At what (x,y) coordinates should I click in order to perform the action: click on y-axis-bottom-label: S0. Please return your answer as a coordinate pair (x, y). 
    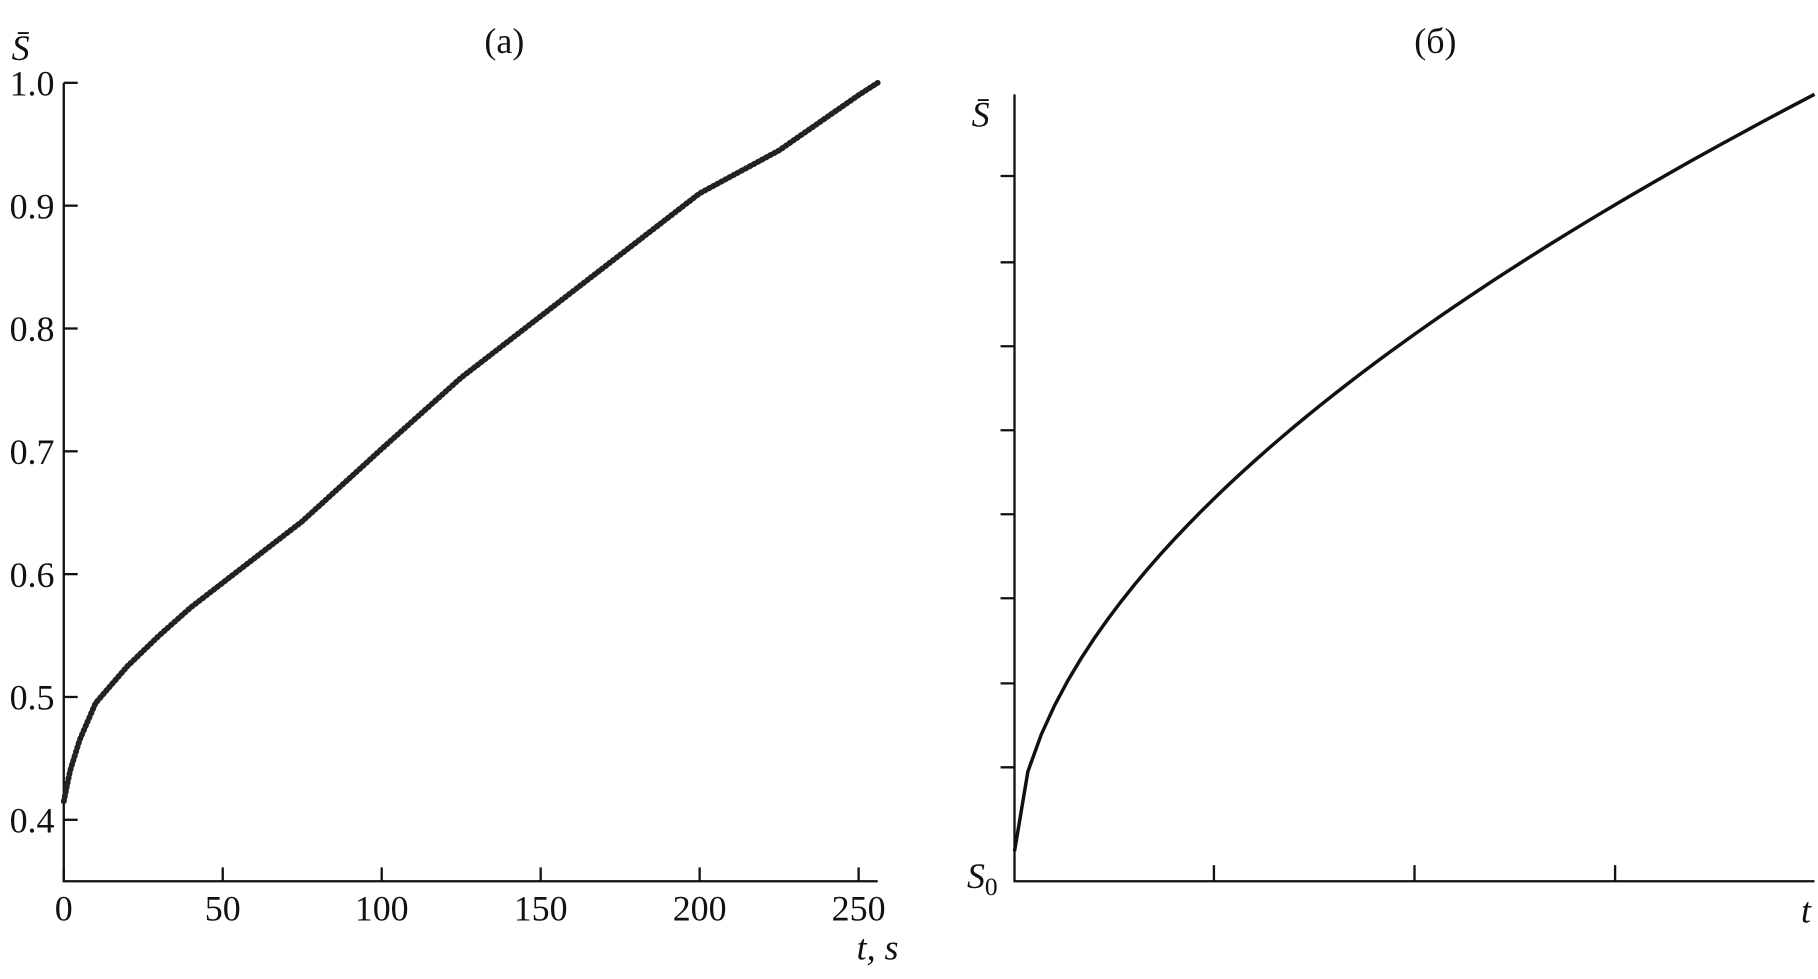
    Looking at the image, I should click on (982, 878).